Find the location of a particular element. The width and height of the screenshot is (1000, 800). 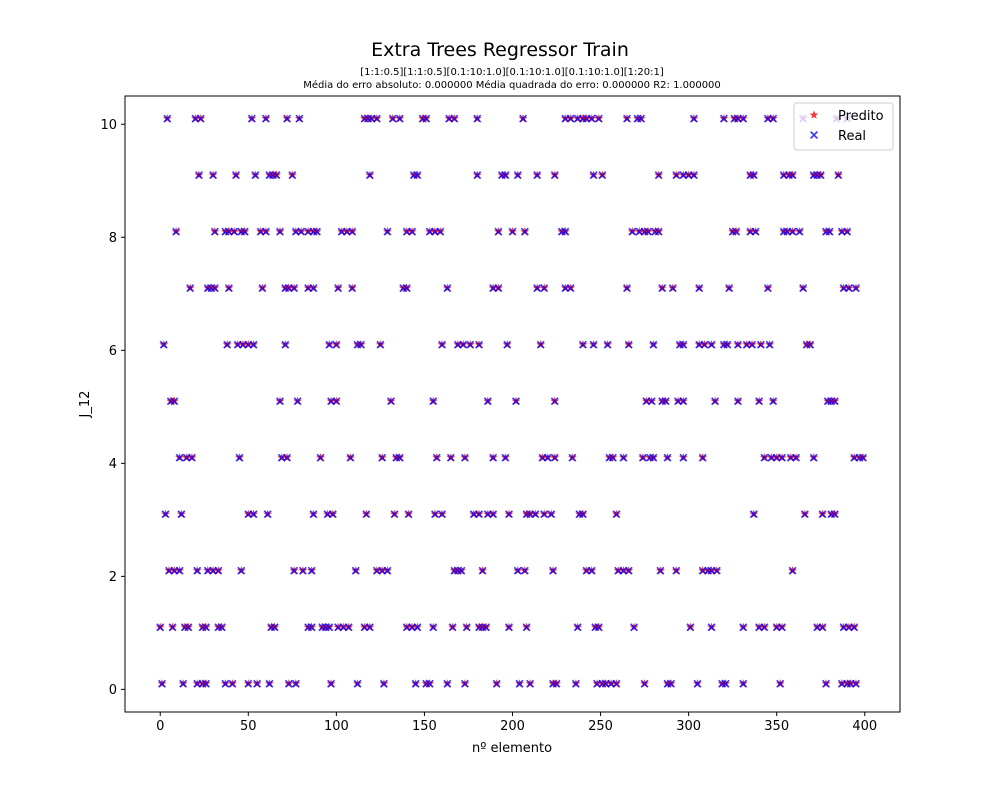

x-tick-label: 50 is located at coordinates (248, 726).